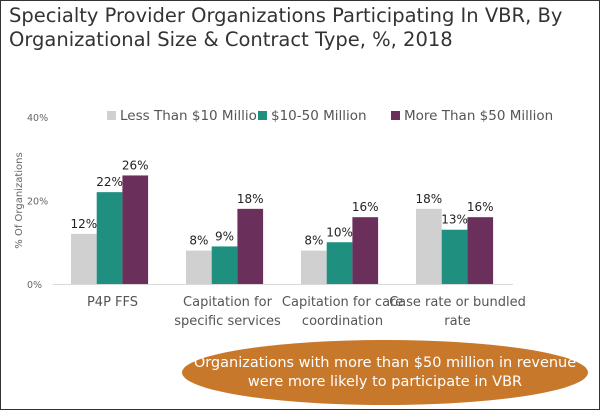  I want to click on x-tick-label: Case rate or bundled, so click(457, 302).